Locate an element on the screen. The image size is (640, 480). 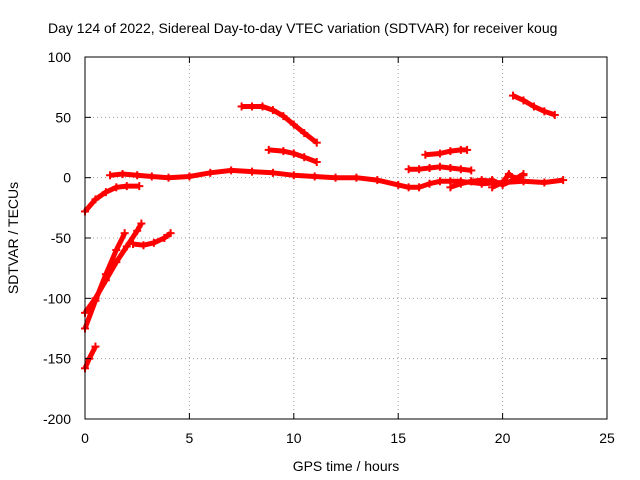
x-tick-label: 5 is located at coordinates (190, 438).